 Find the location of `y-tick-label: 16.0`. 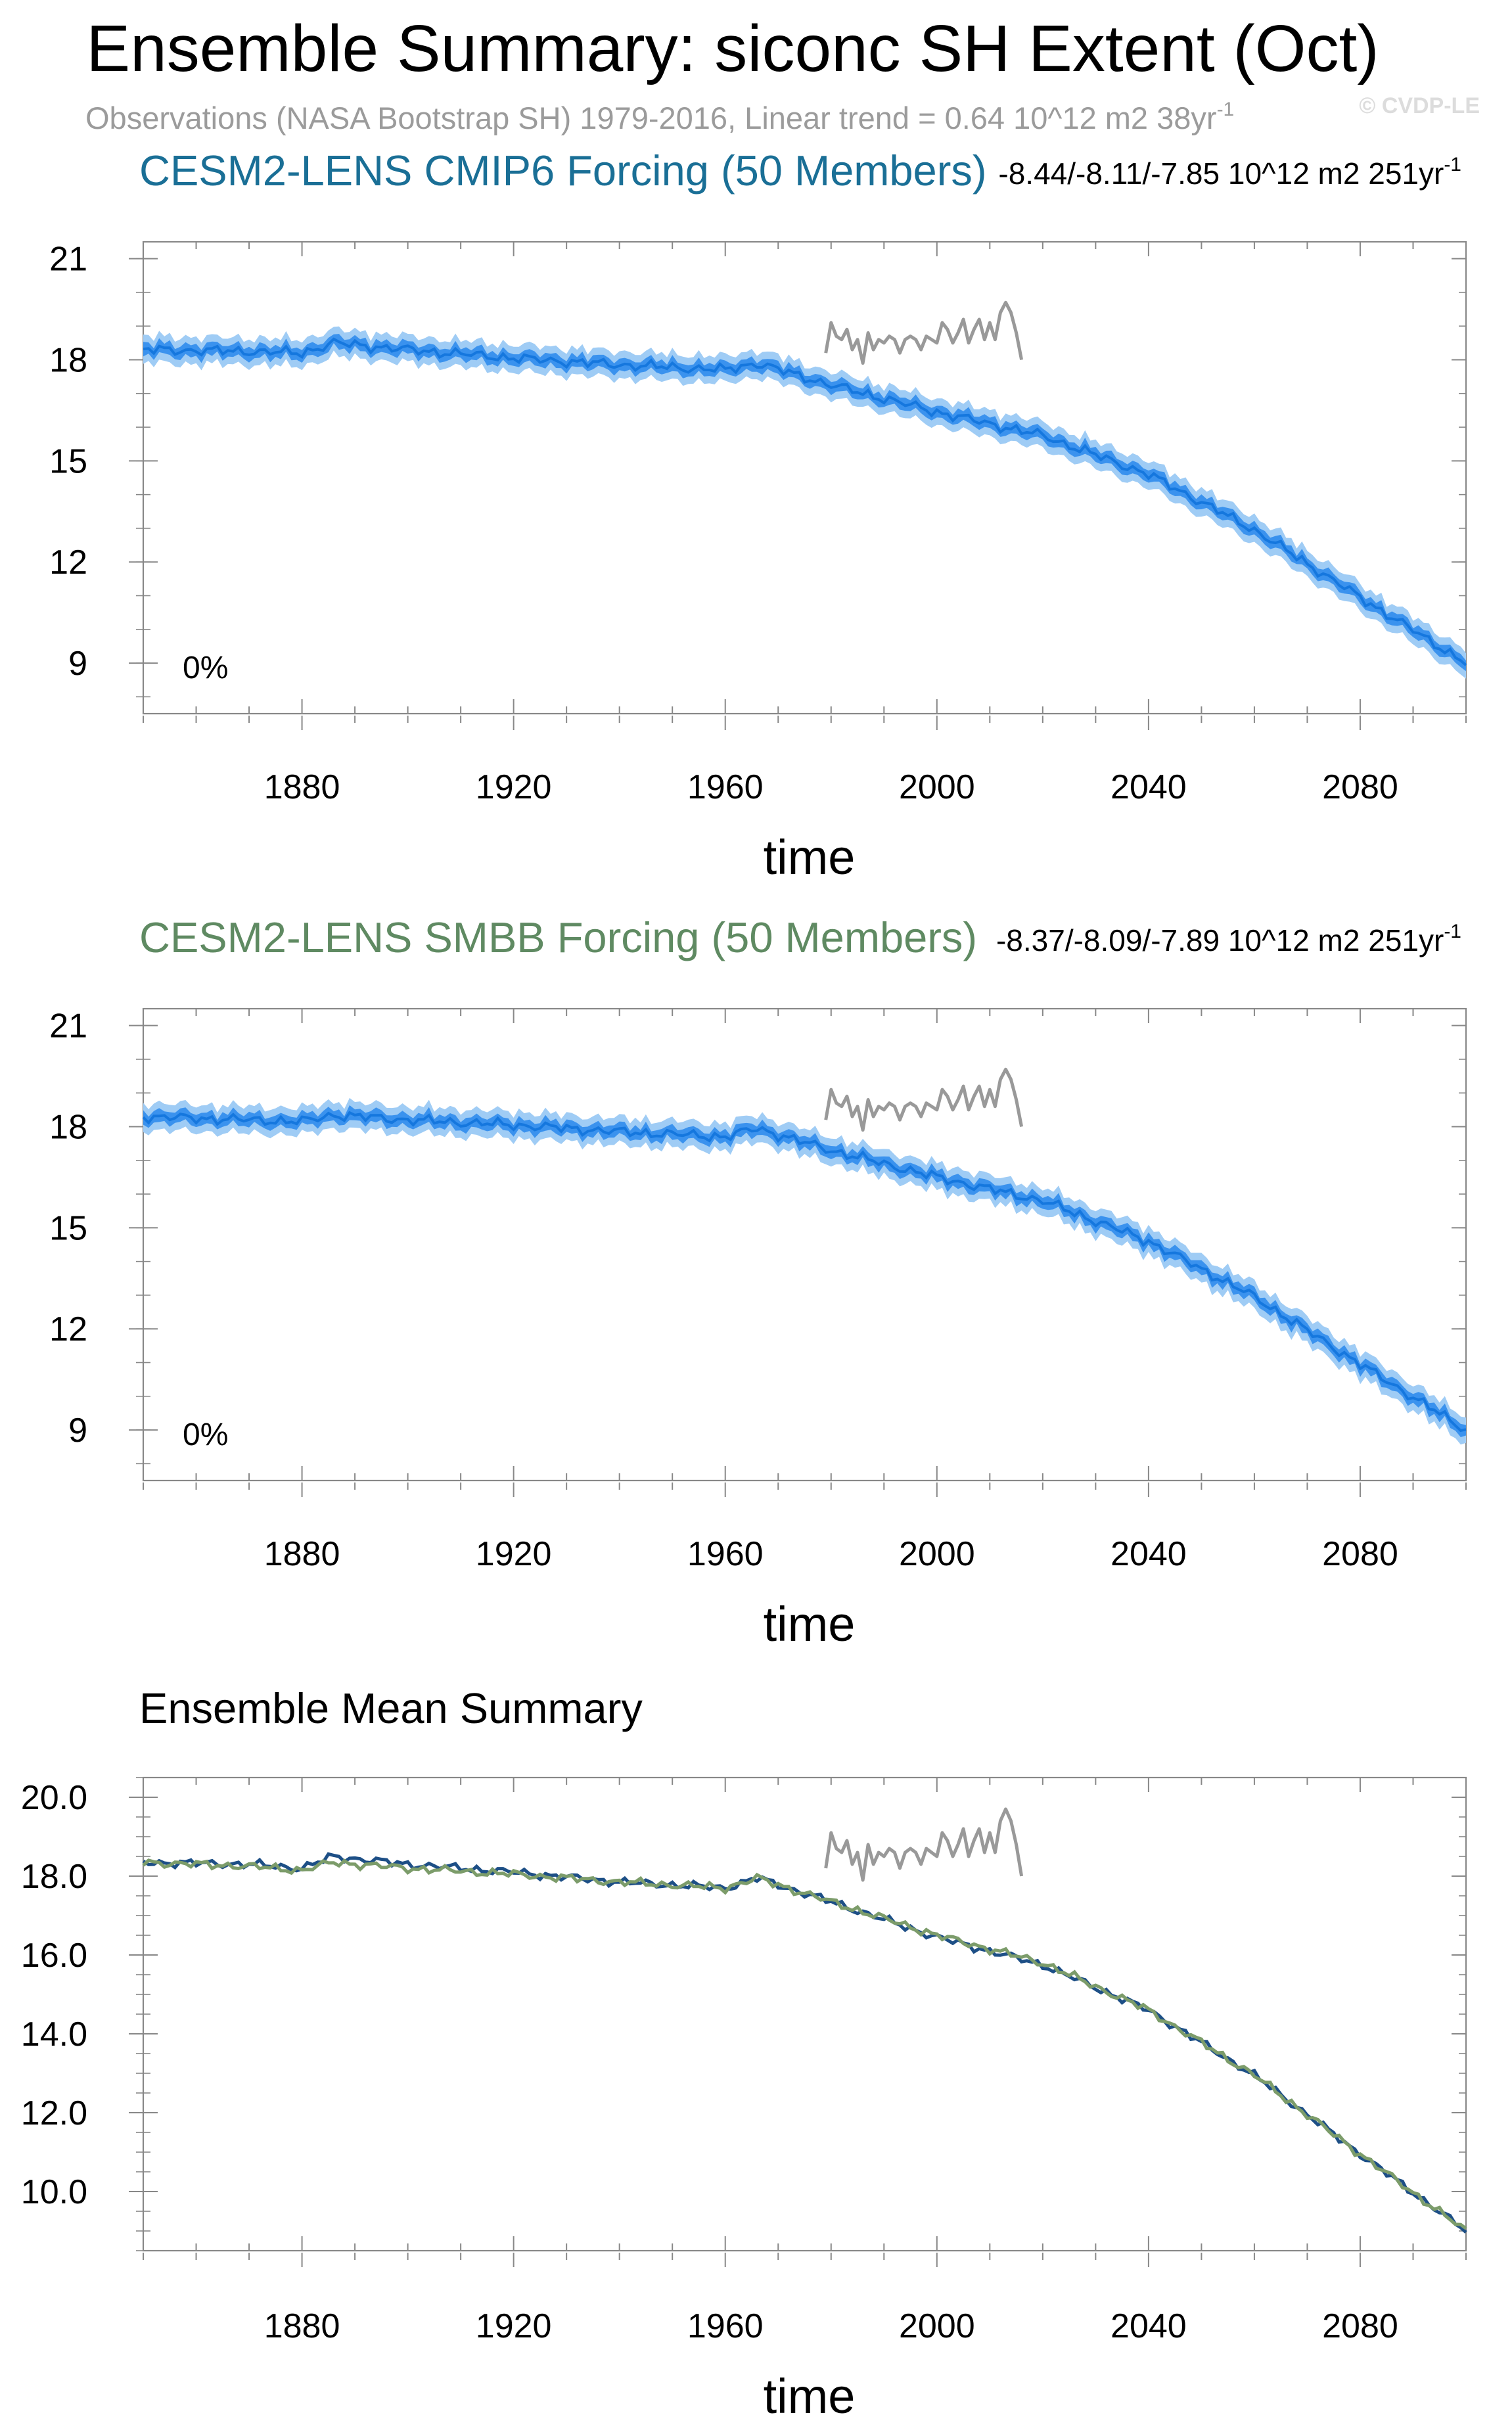

y-tick-label: 16.0 is located at coordinates (54, 1956).